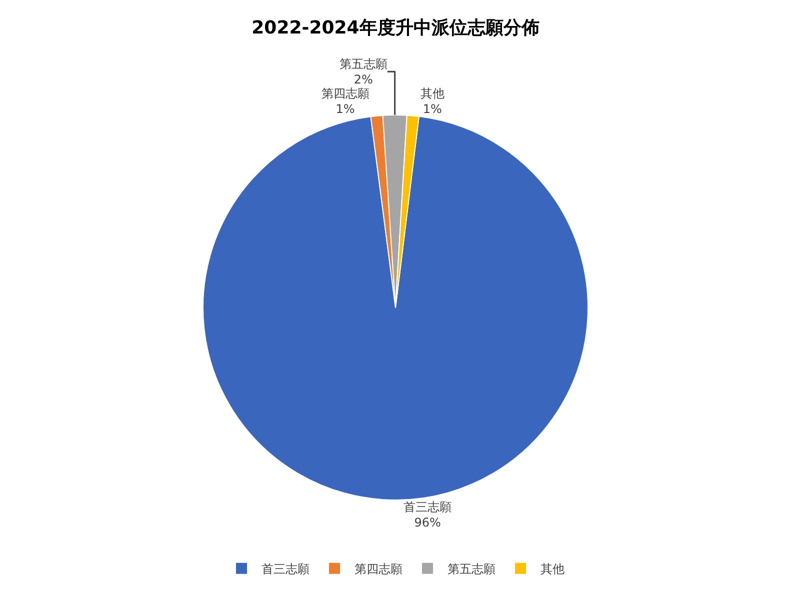  I want to click on data-label: 2%, so click(363, 79).